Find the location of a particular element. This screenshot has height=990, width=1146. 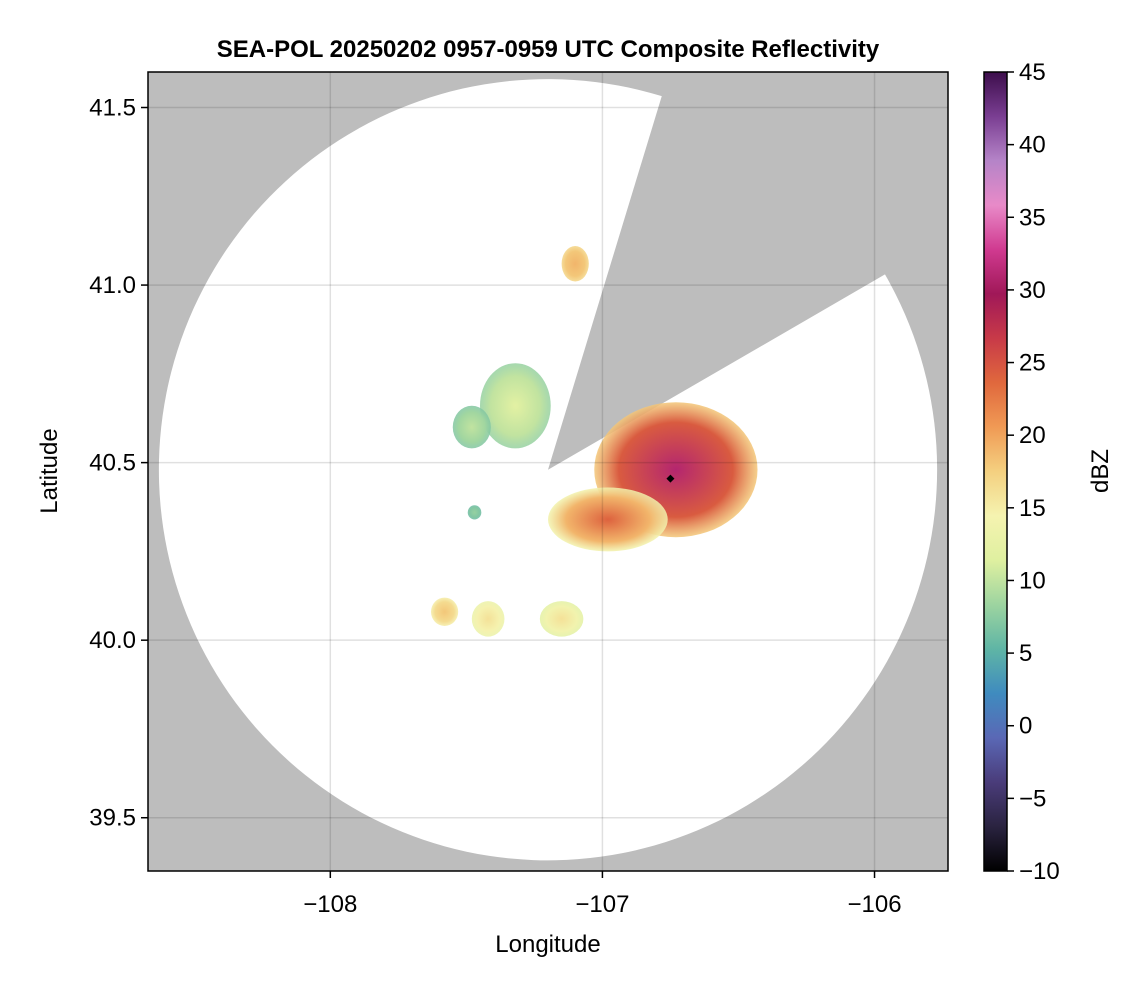

echo-west-cluster is located at coordinates (471, 427).